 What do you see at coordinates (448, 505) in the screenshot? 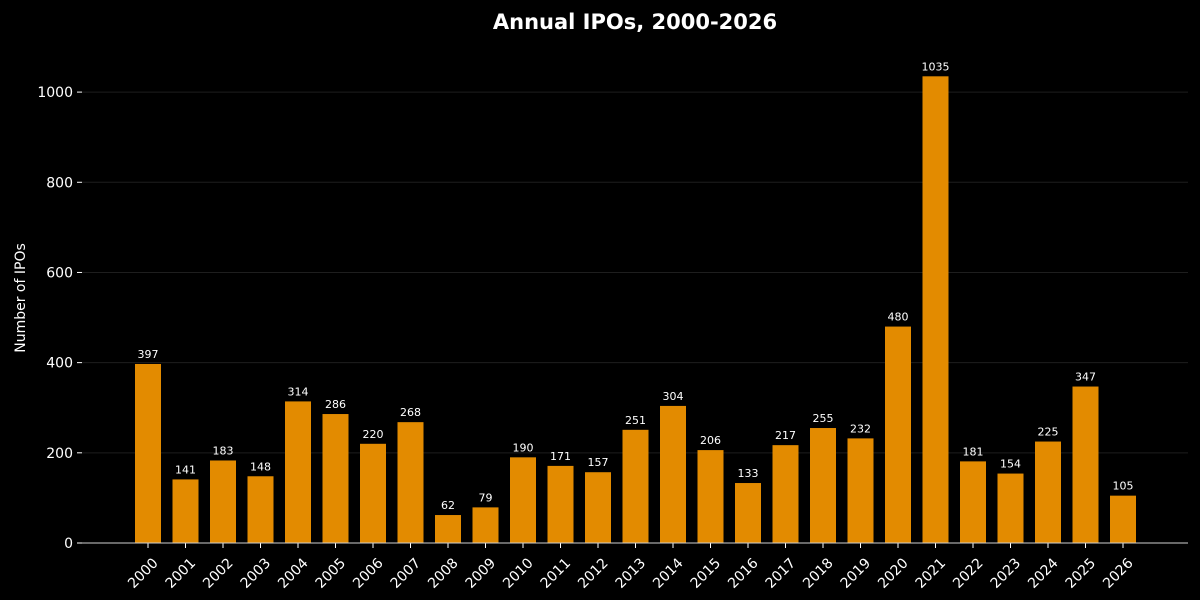
I see `data-label-2008: 62` at bounding box center [448, 505].